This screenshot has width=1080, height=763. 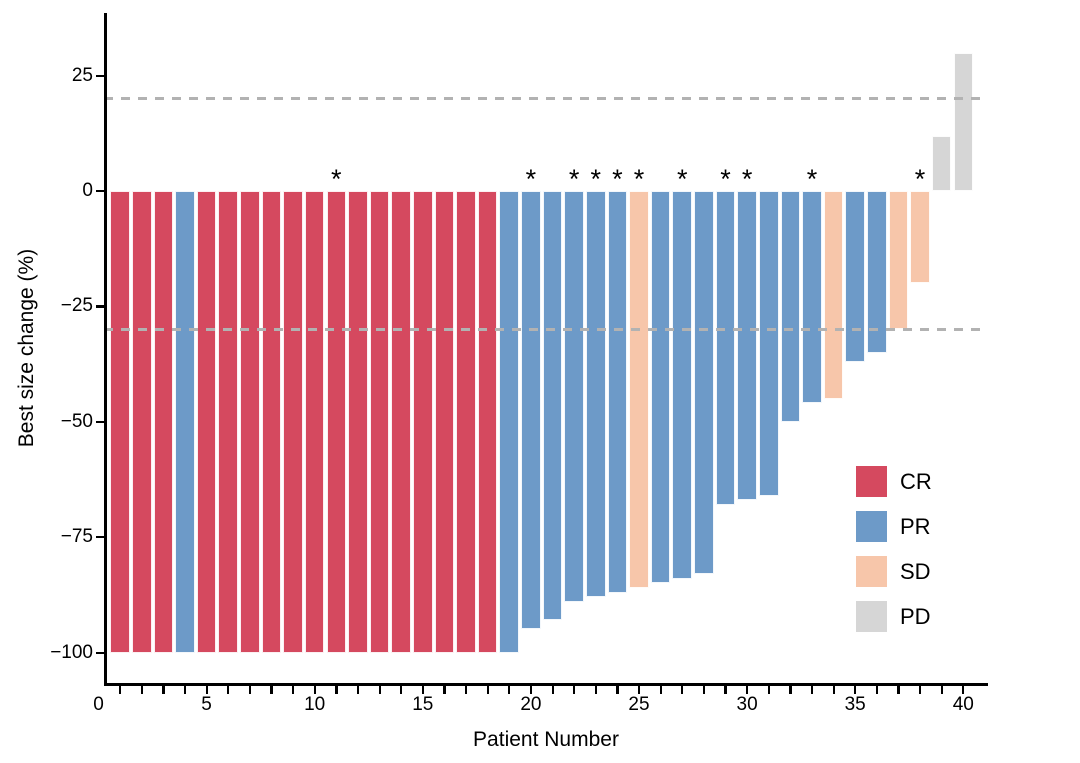 What do you see at coordinates (915, 571) in the screenshot?
I see `legend-label: SD` at bounding box center [915, 571].